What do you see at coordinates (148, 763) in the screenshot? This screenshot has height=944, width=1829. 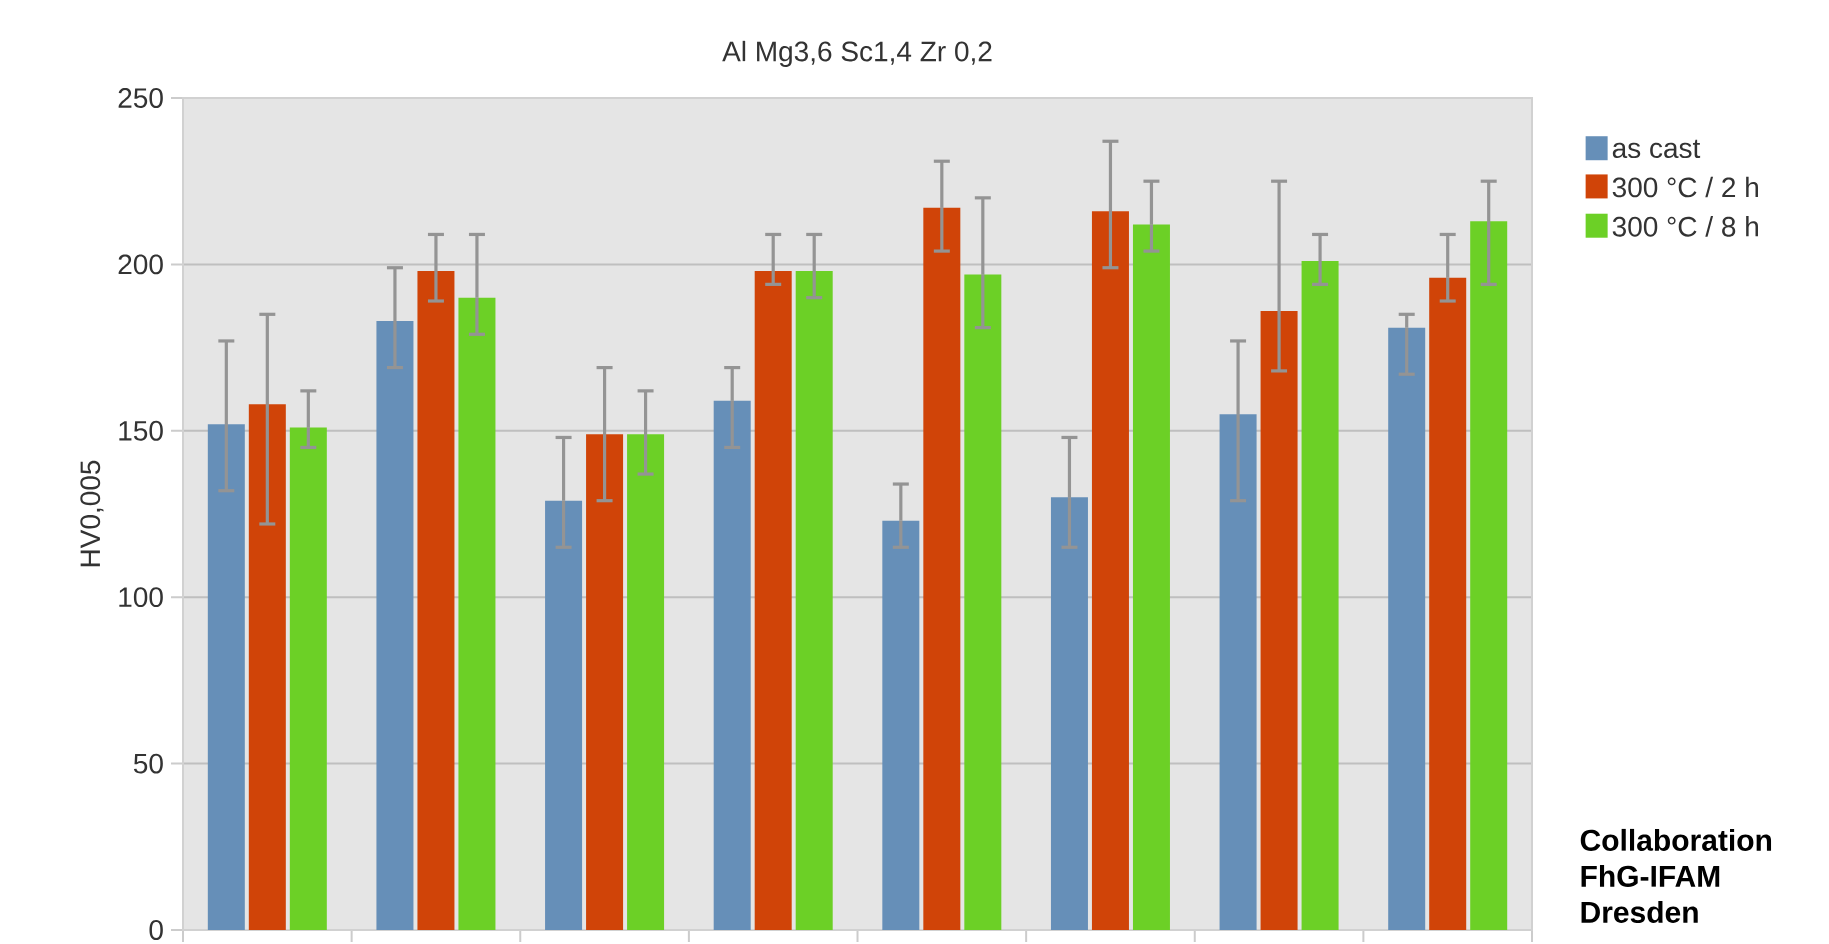 I see `y-tick-label: 50` at bounding box center [148, 763].